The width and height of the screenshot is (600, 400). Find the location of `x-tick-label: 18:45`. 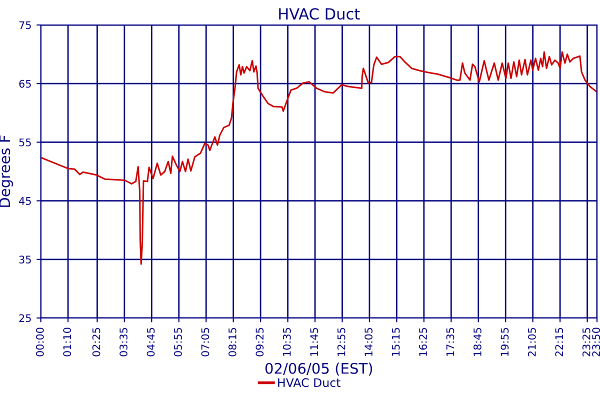

x-tick-label: 18:45 is located at coordinates (478, 342).